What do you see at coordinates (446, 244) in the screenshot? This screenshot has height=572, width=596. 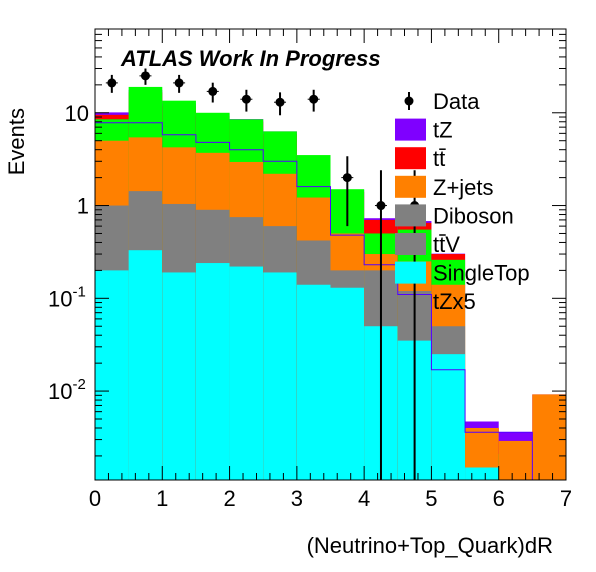 I see `legend-label: ttV` at bounding box center [446, 244].